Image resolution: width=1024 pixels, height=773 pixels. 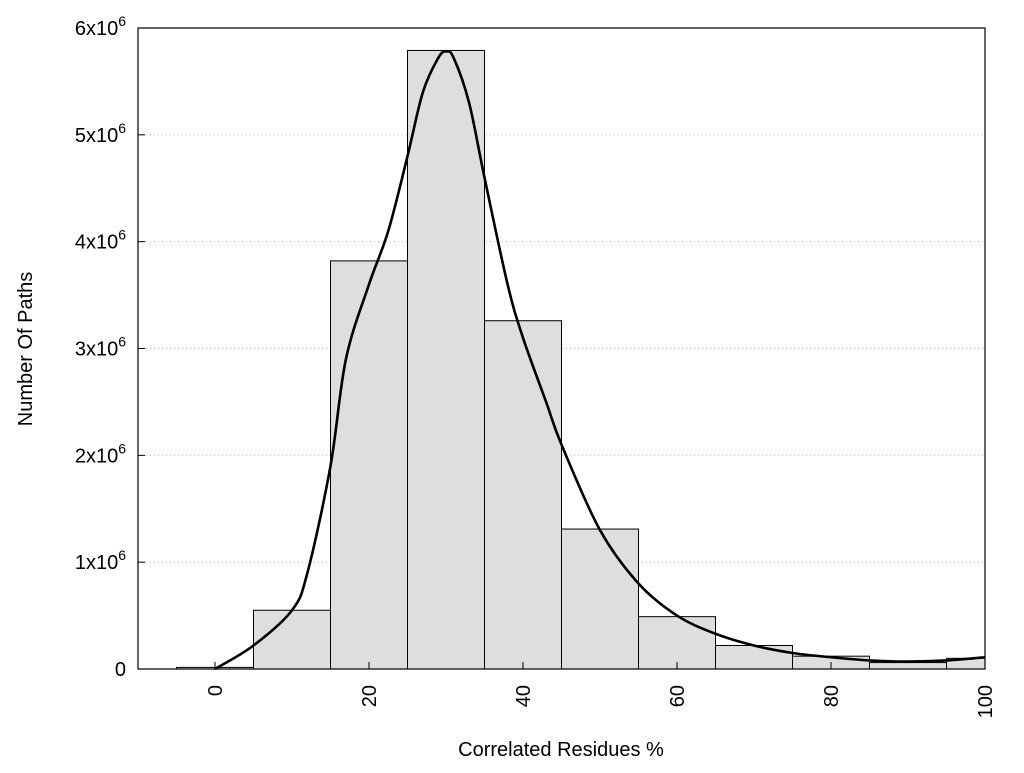 I want to click on x-tick-label: 20, so click(x=370, y=696).